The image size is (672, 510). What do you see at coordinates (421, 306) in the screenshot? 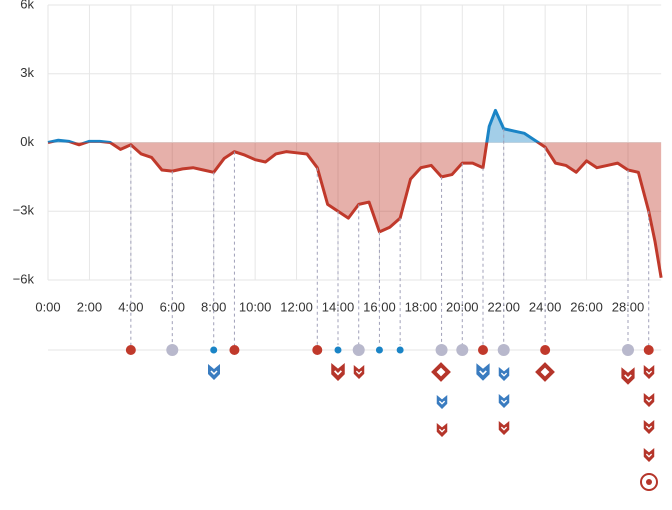
I see `x-tick-label: 18:00` at bounding box center [421, 306].